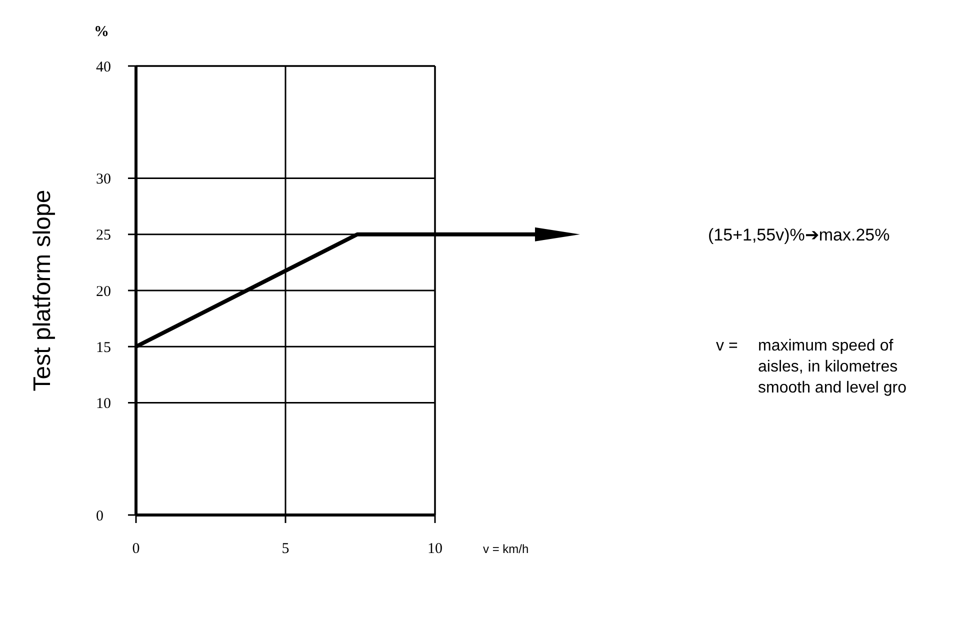 The height and width of the screenshot is (619, 974). What do you see at coordinates (103, 404) in the screenshot?
I see `y-tick-label: 10` at bounding box center [103, 404].